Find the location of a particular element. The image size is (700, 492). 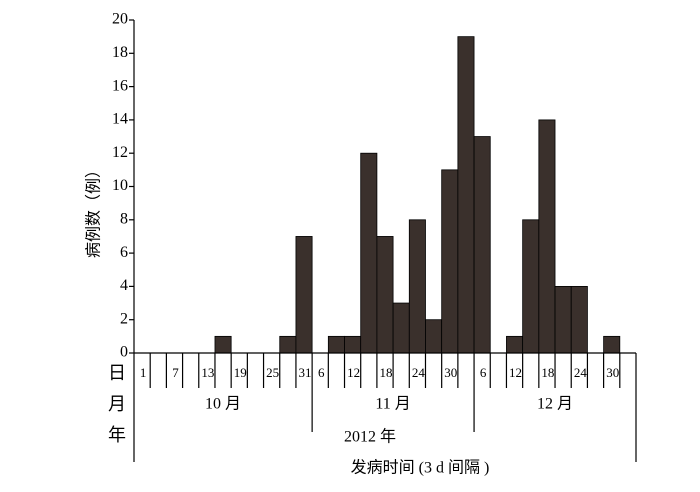

row-label: 年 is located at coordinates (117, 435).